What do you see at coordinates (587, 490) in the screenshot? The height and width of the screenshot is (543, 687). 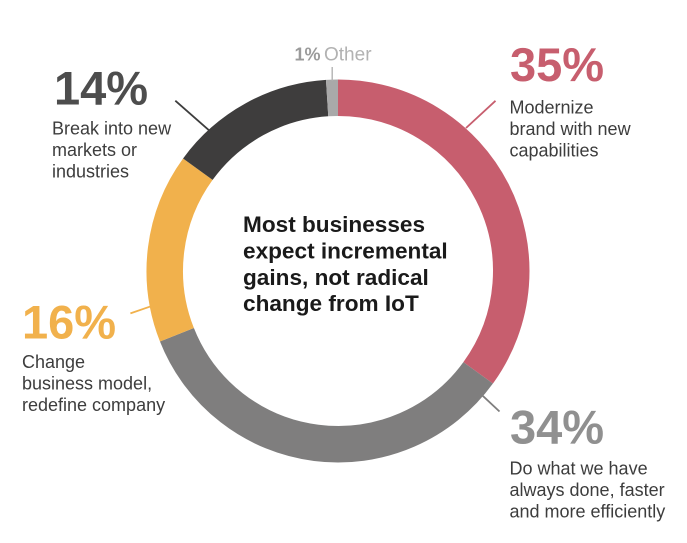 I see `svg-text: always done, faster` at bounding box center [587, 490].